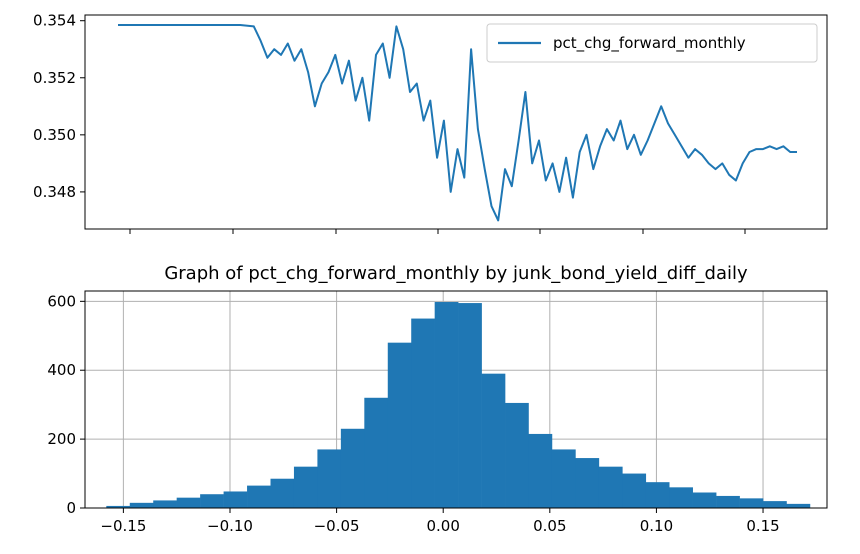 Image resolution: width=860 pixels, height=554 pixels. What do you see at coordinates (549, 526) in the screenshot?
I see `x-tick-label: 0.05` at bounding box center [549, 526].